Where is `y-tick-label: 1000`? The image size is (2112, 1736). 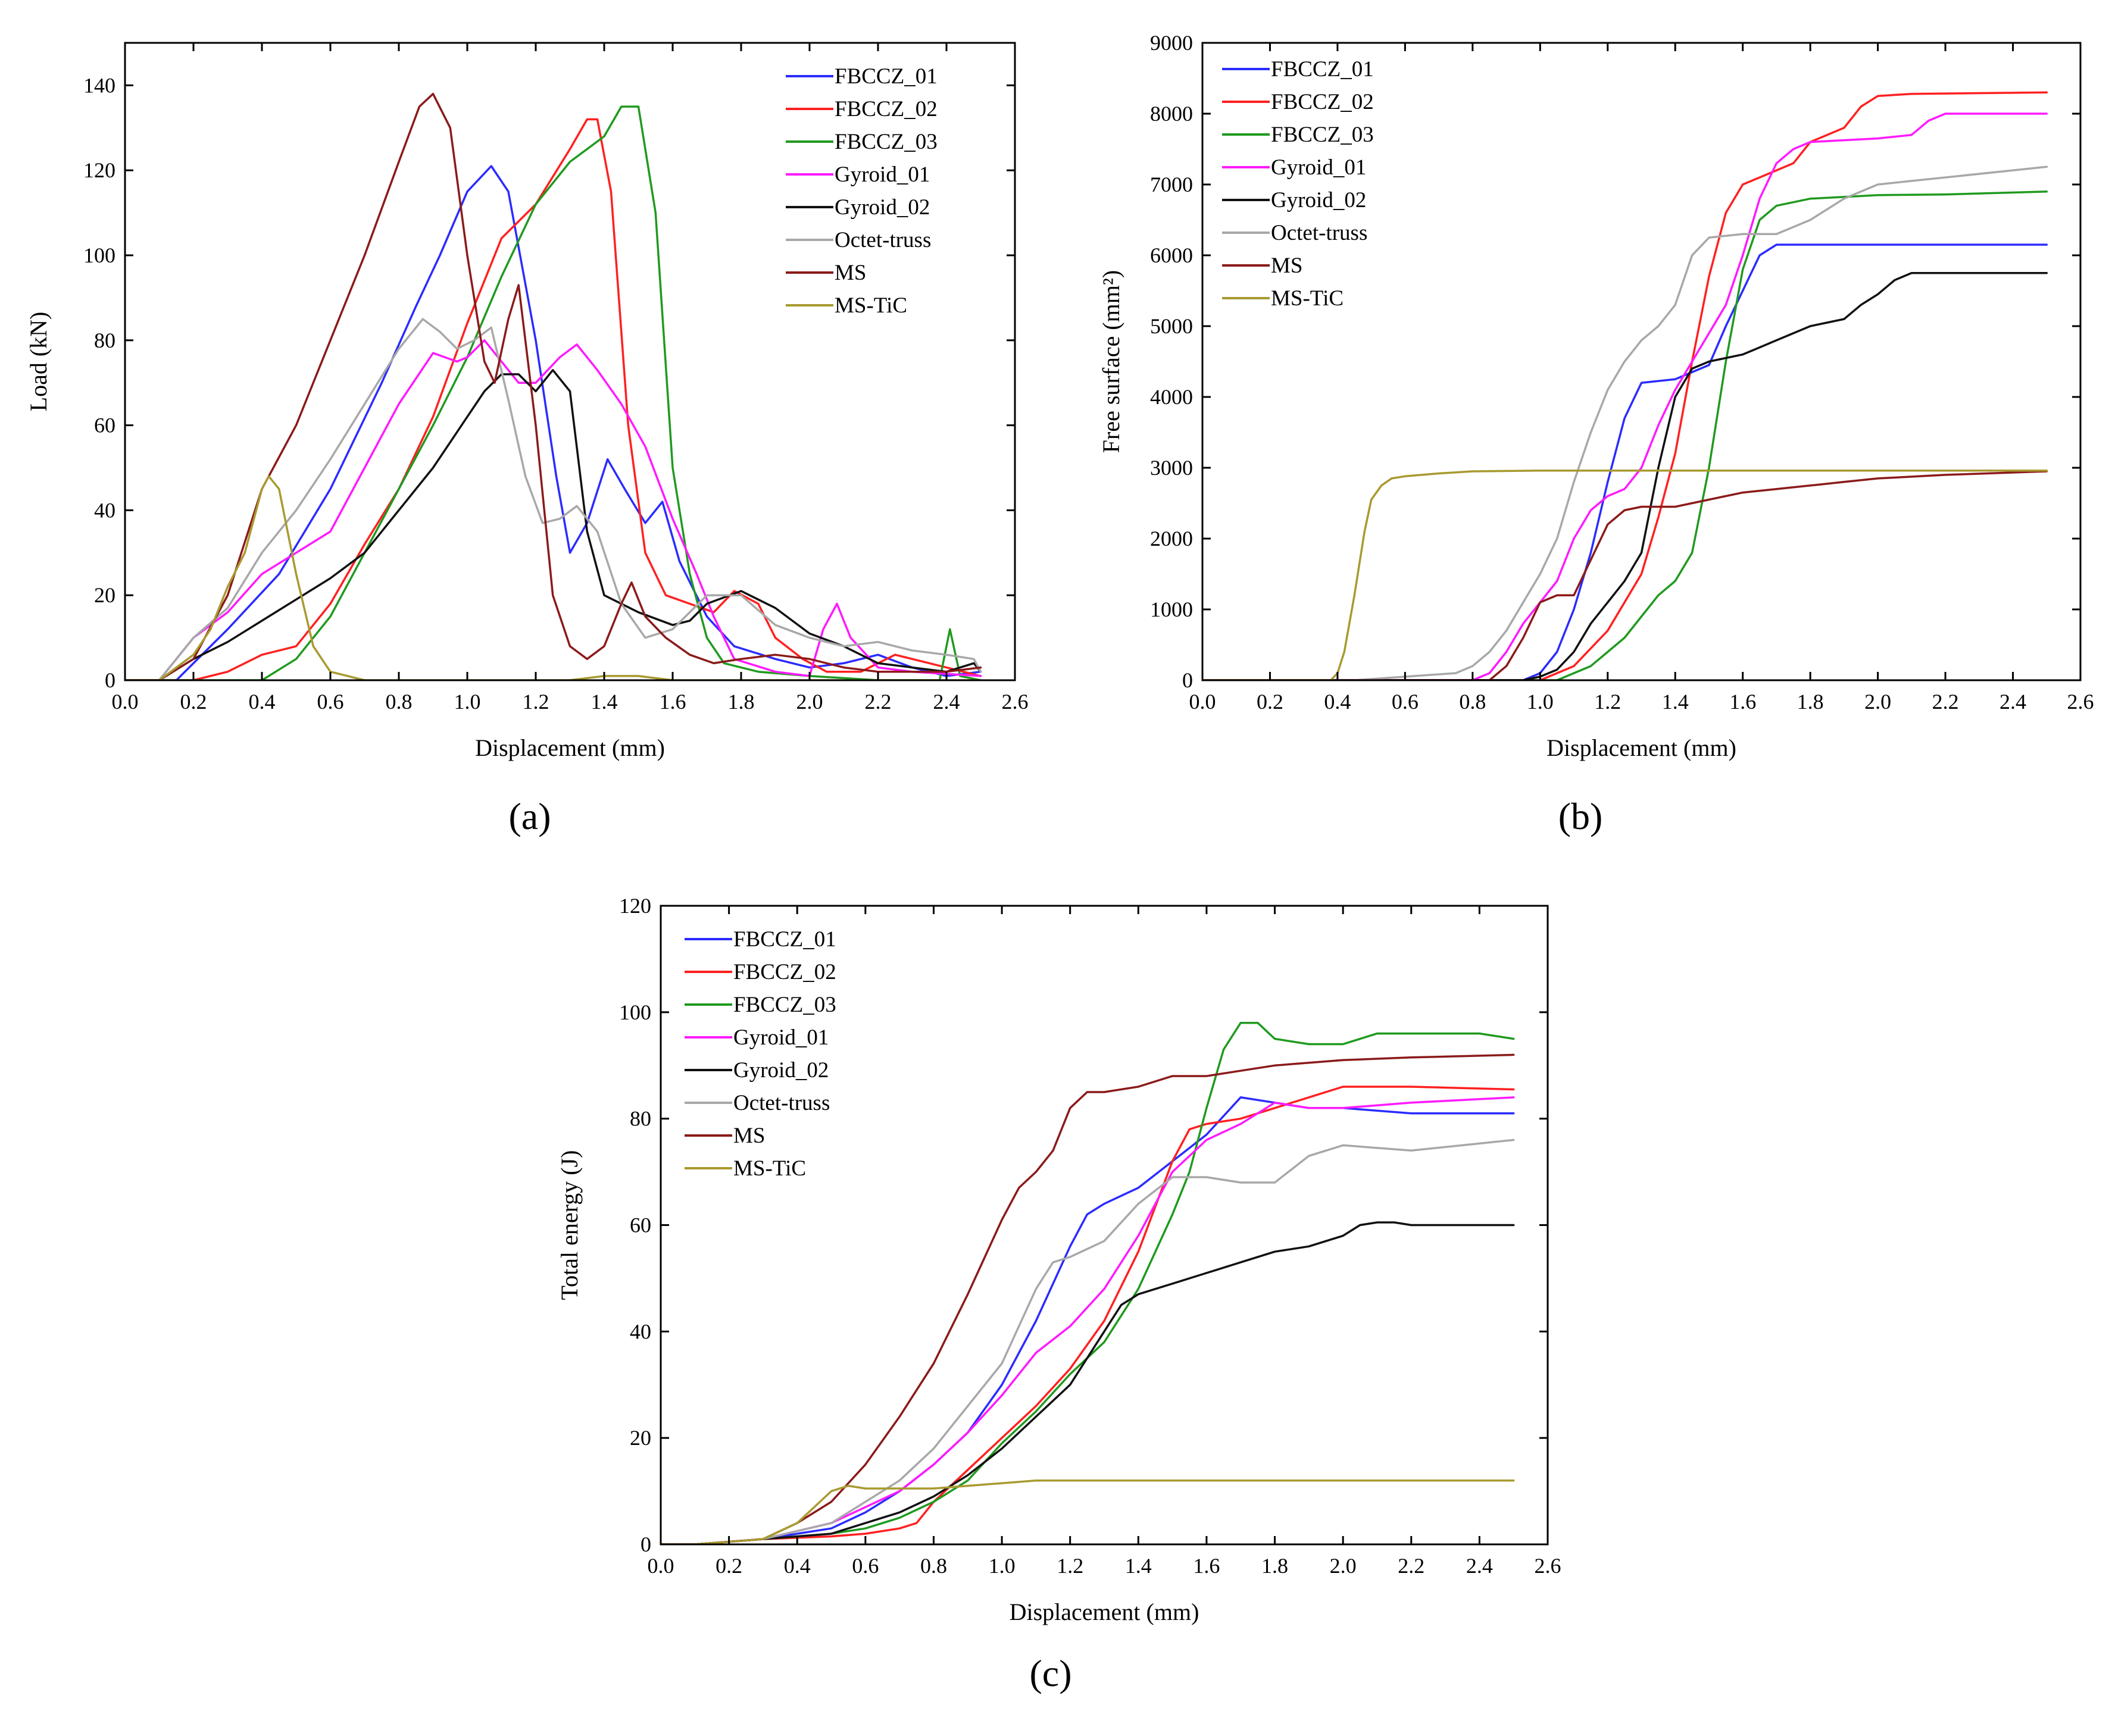 y-tick-label: 1000 is located at coordinates (1171, 609).